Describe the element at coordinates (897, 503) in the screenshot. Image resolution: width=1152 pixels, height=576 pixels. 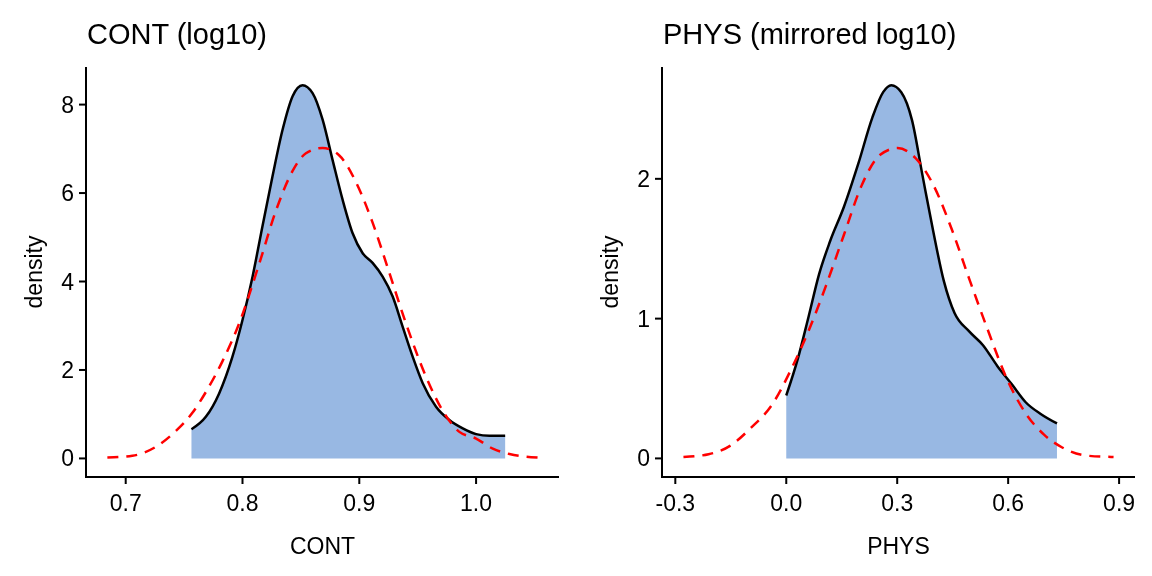
I see `x-tick-label: 0.3` at that location.